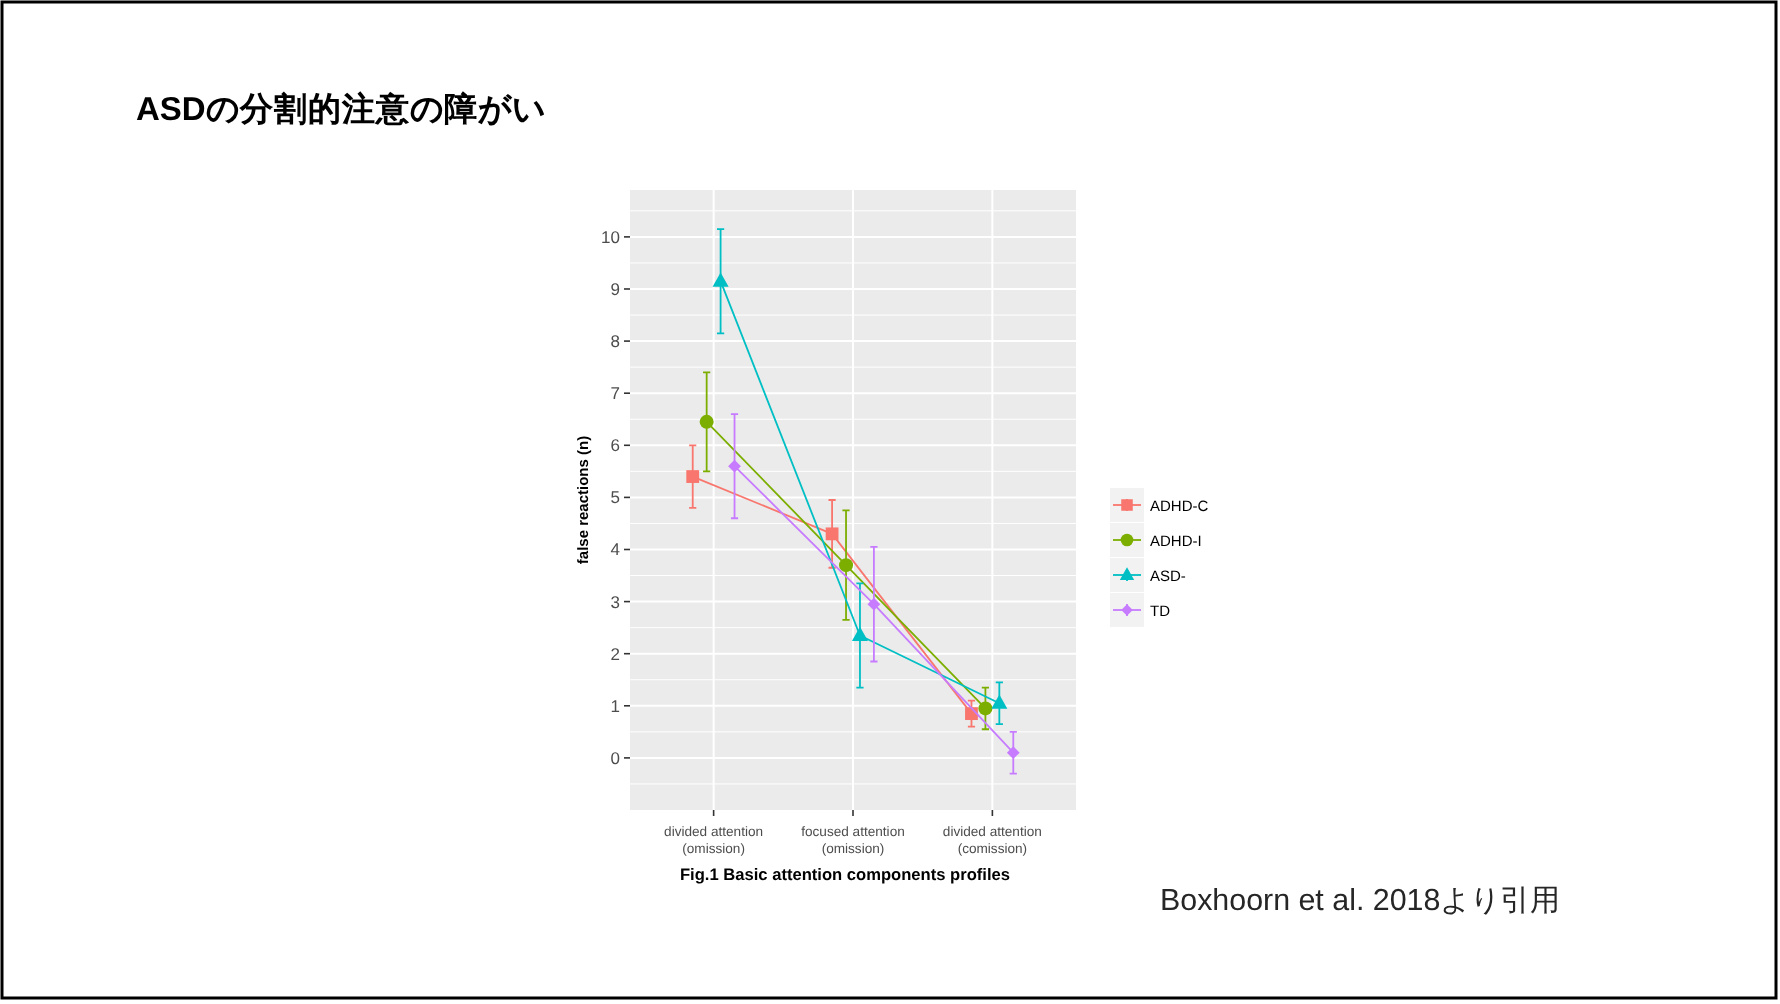 Image resolution: width=1780 pixels, height=1004 pixels. What do you see at coordinates (615, 653) in the screenshot?
I see `y-tick-label: 2` at bounding box center [615, 653].